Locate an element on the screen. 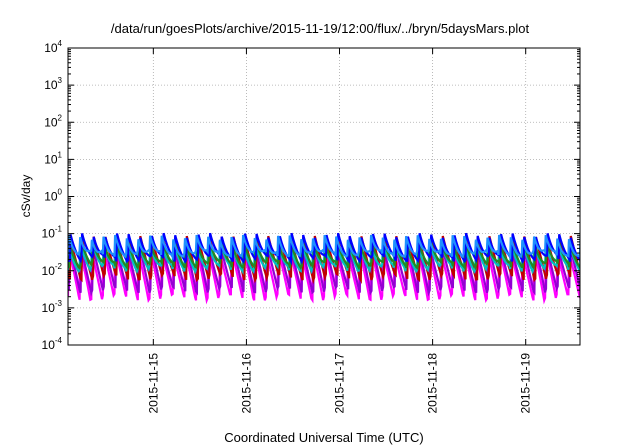 The height and width of the screenshot is (448, 640). x-axis-label: Coordinated Universal Time (UTC) is located at coordinates (324, 437).